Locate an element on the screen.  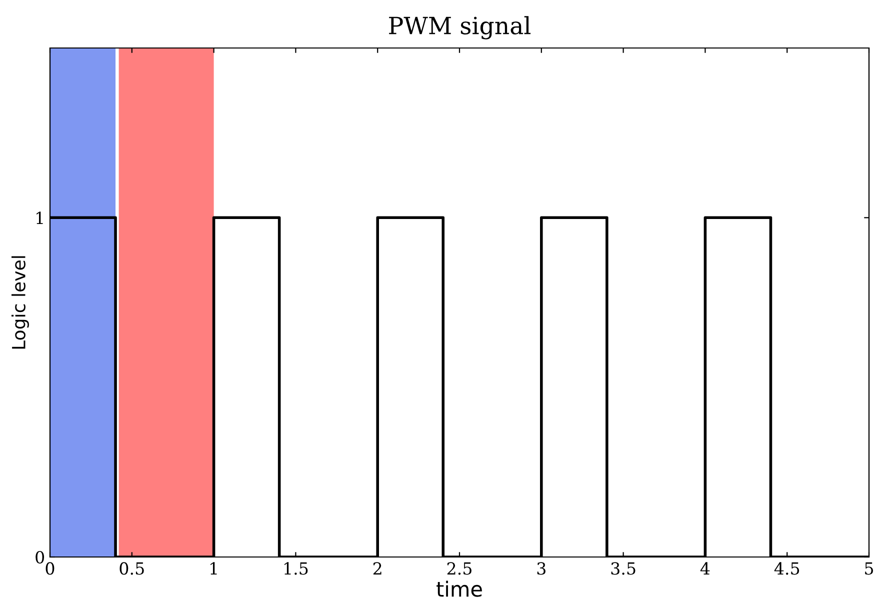
chart-title: PWM signal is located at coordinates (460, 28).